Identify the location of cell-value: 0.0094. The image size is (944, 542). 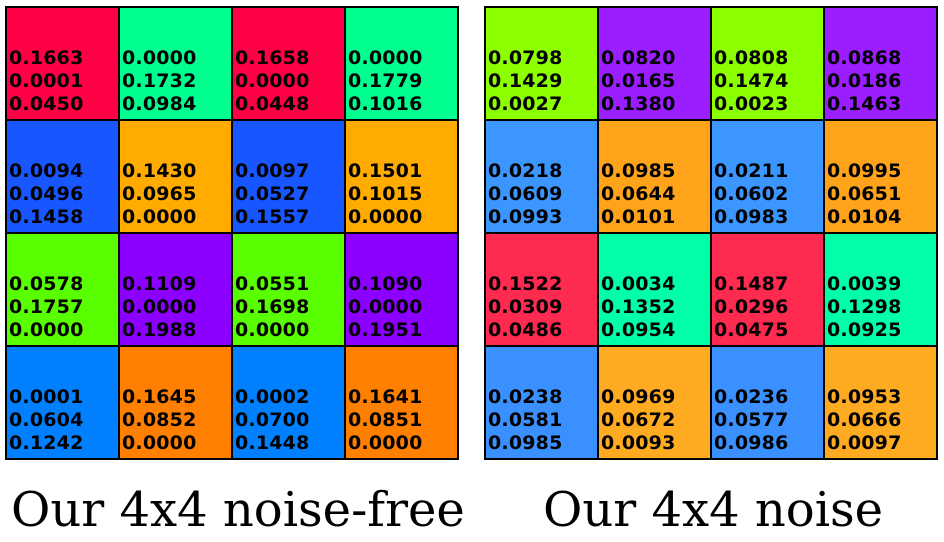
(46, 171).